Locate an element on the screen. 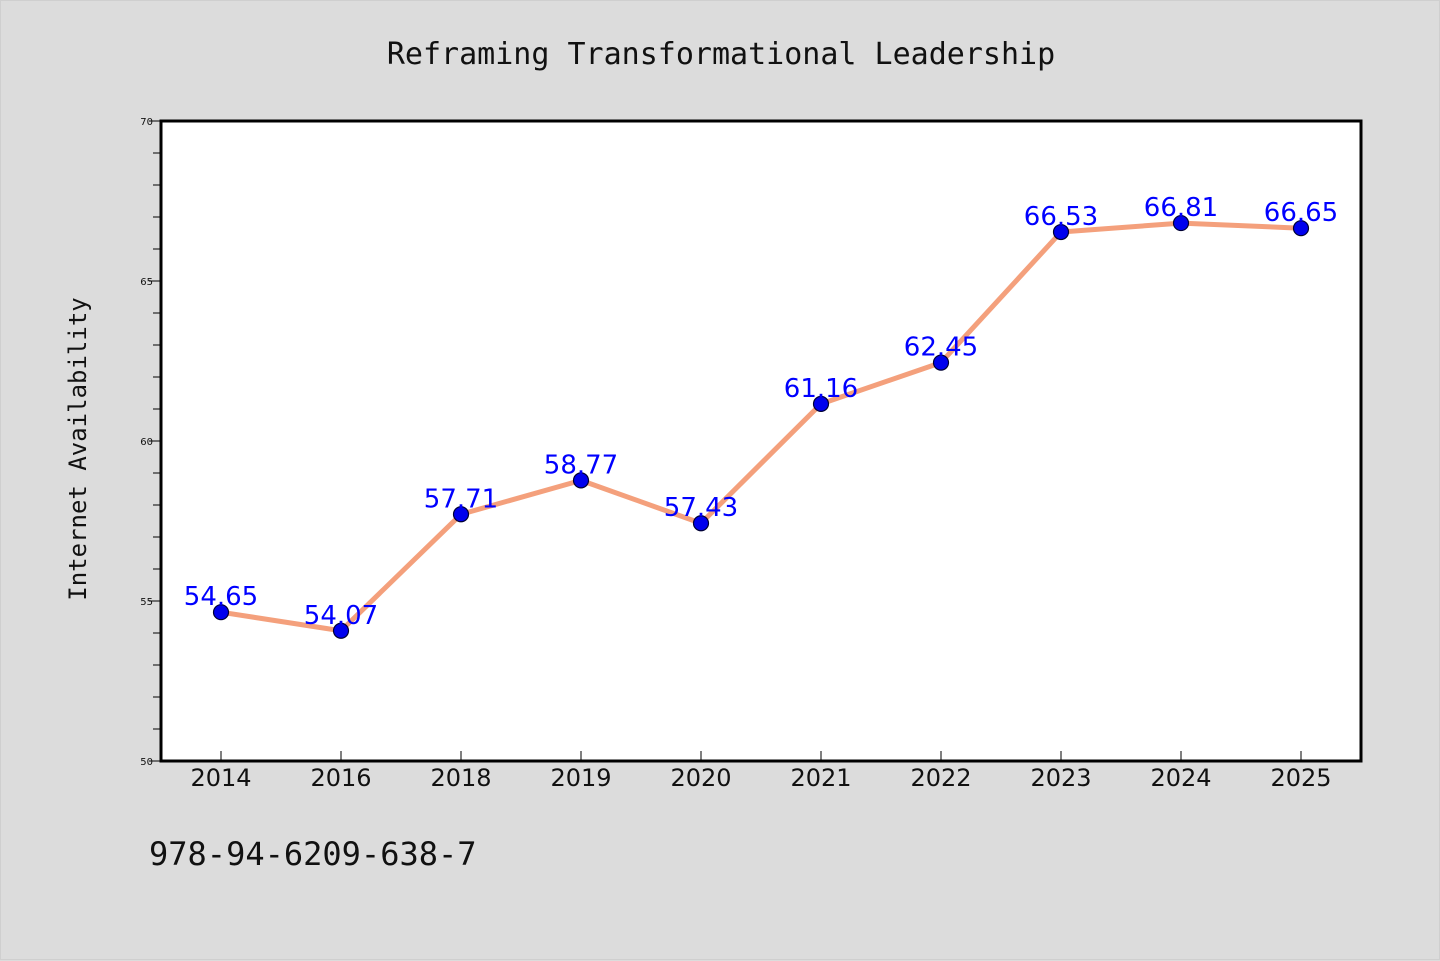 The image size is (1440, 961). x-tick-label: 2020 is located at coordinates (700, 778).